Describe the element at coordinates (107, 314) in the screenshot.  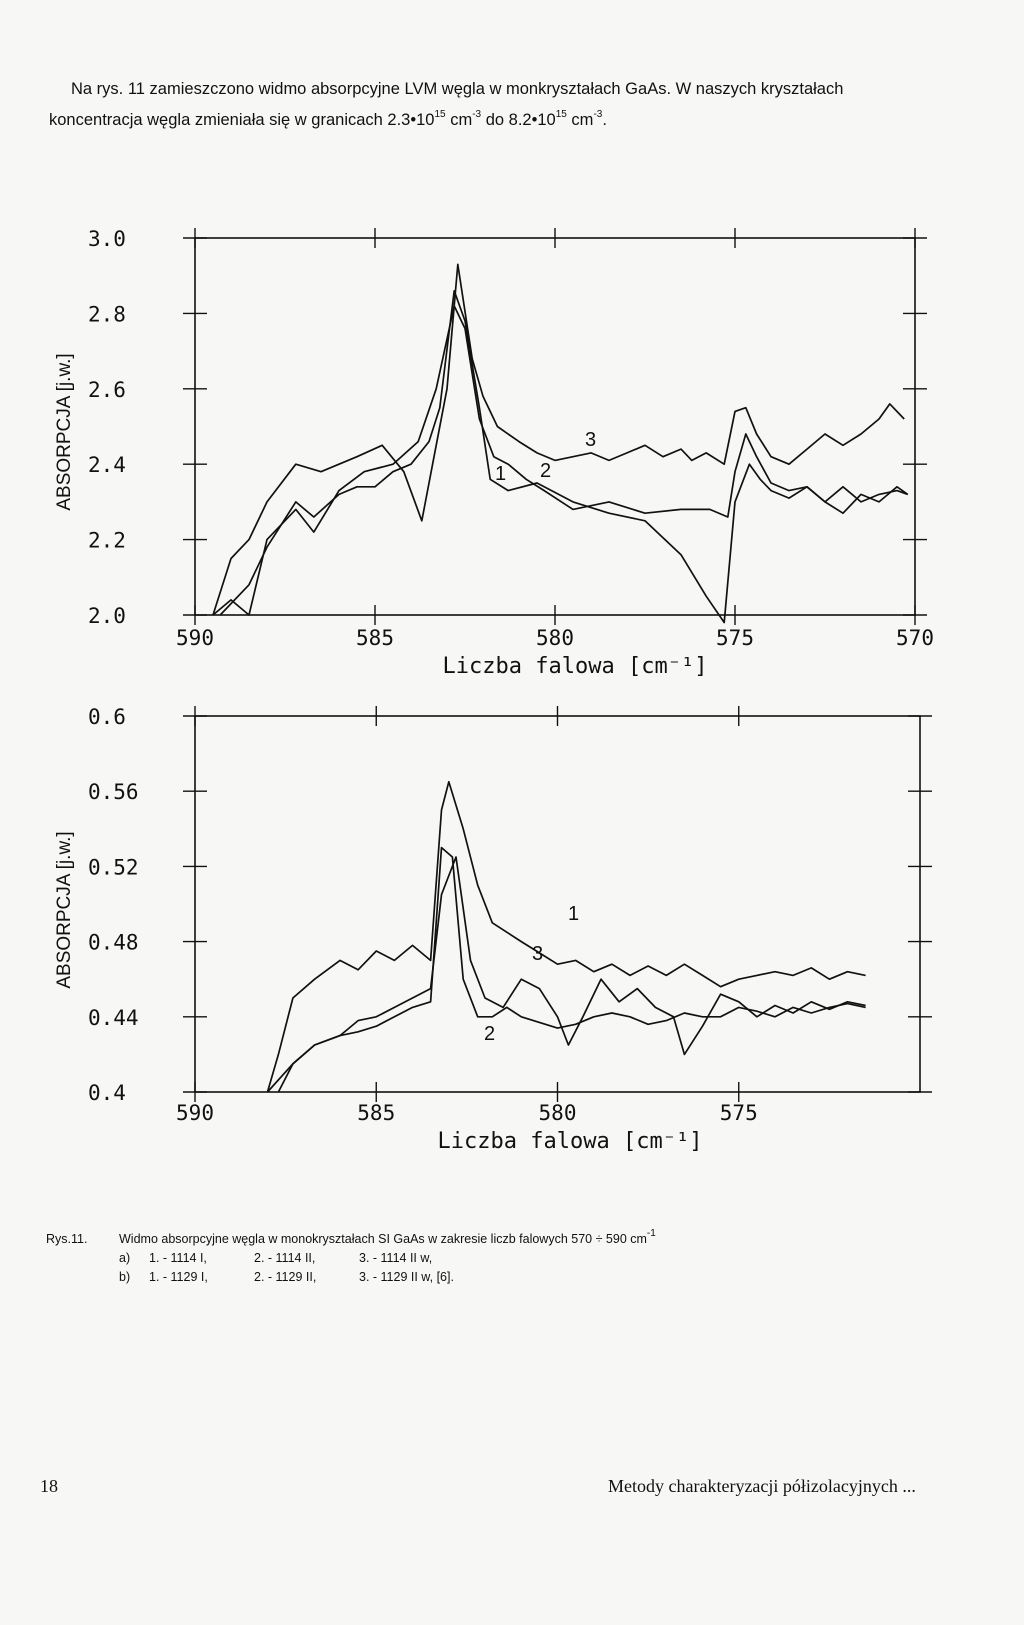
I see `panel-a-y-tick-label: 2.8` at that location.